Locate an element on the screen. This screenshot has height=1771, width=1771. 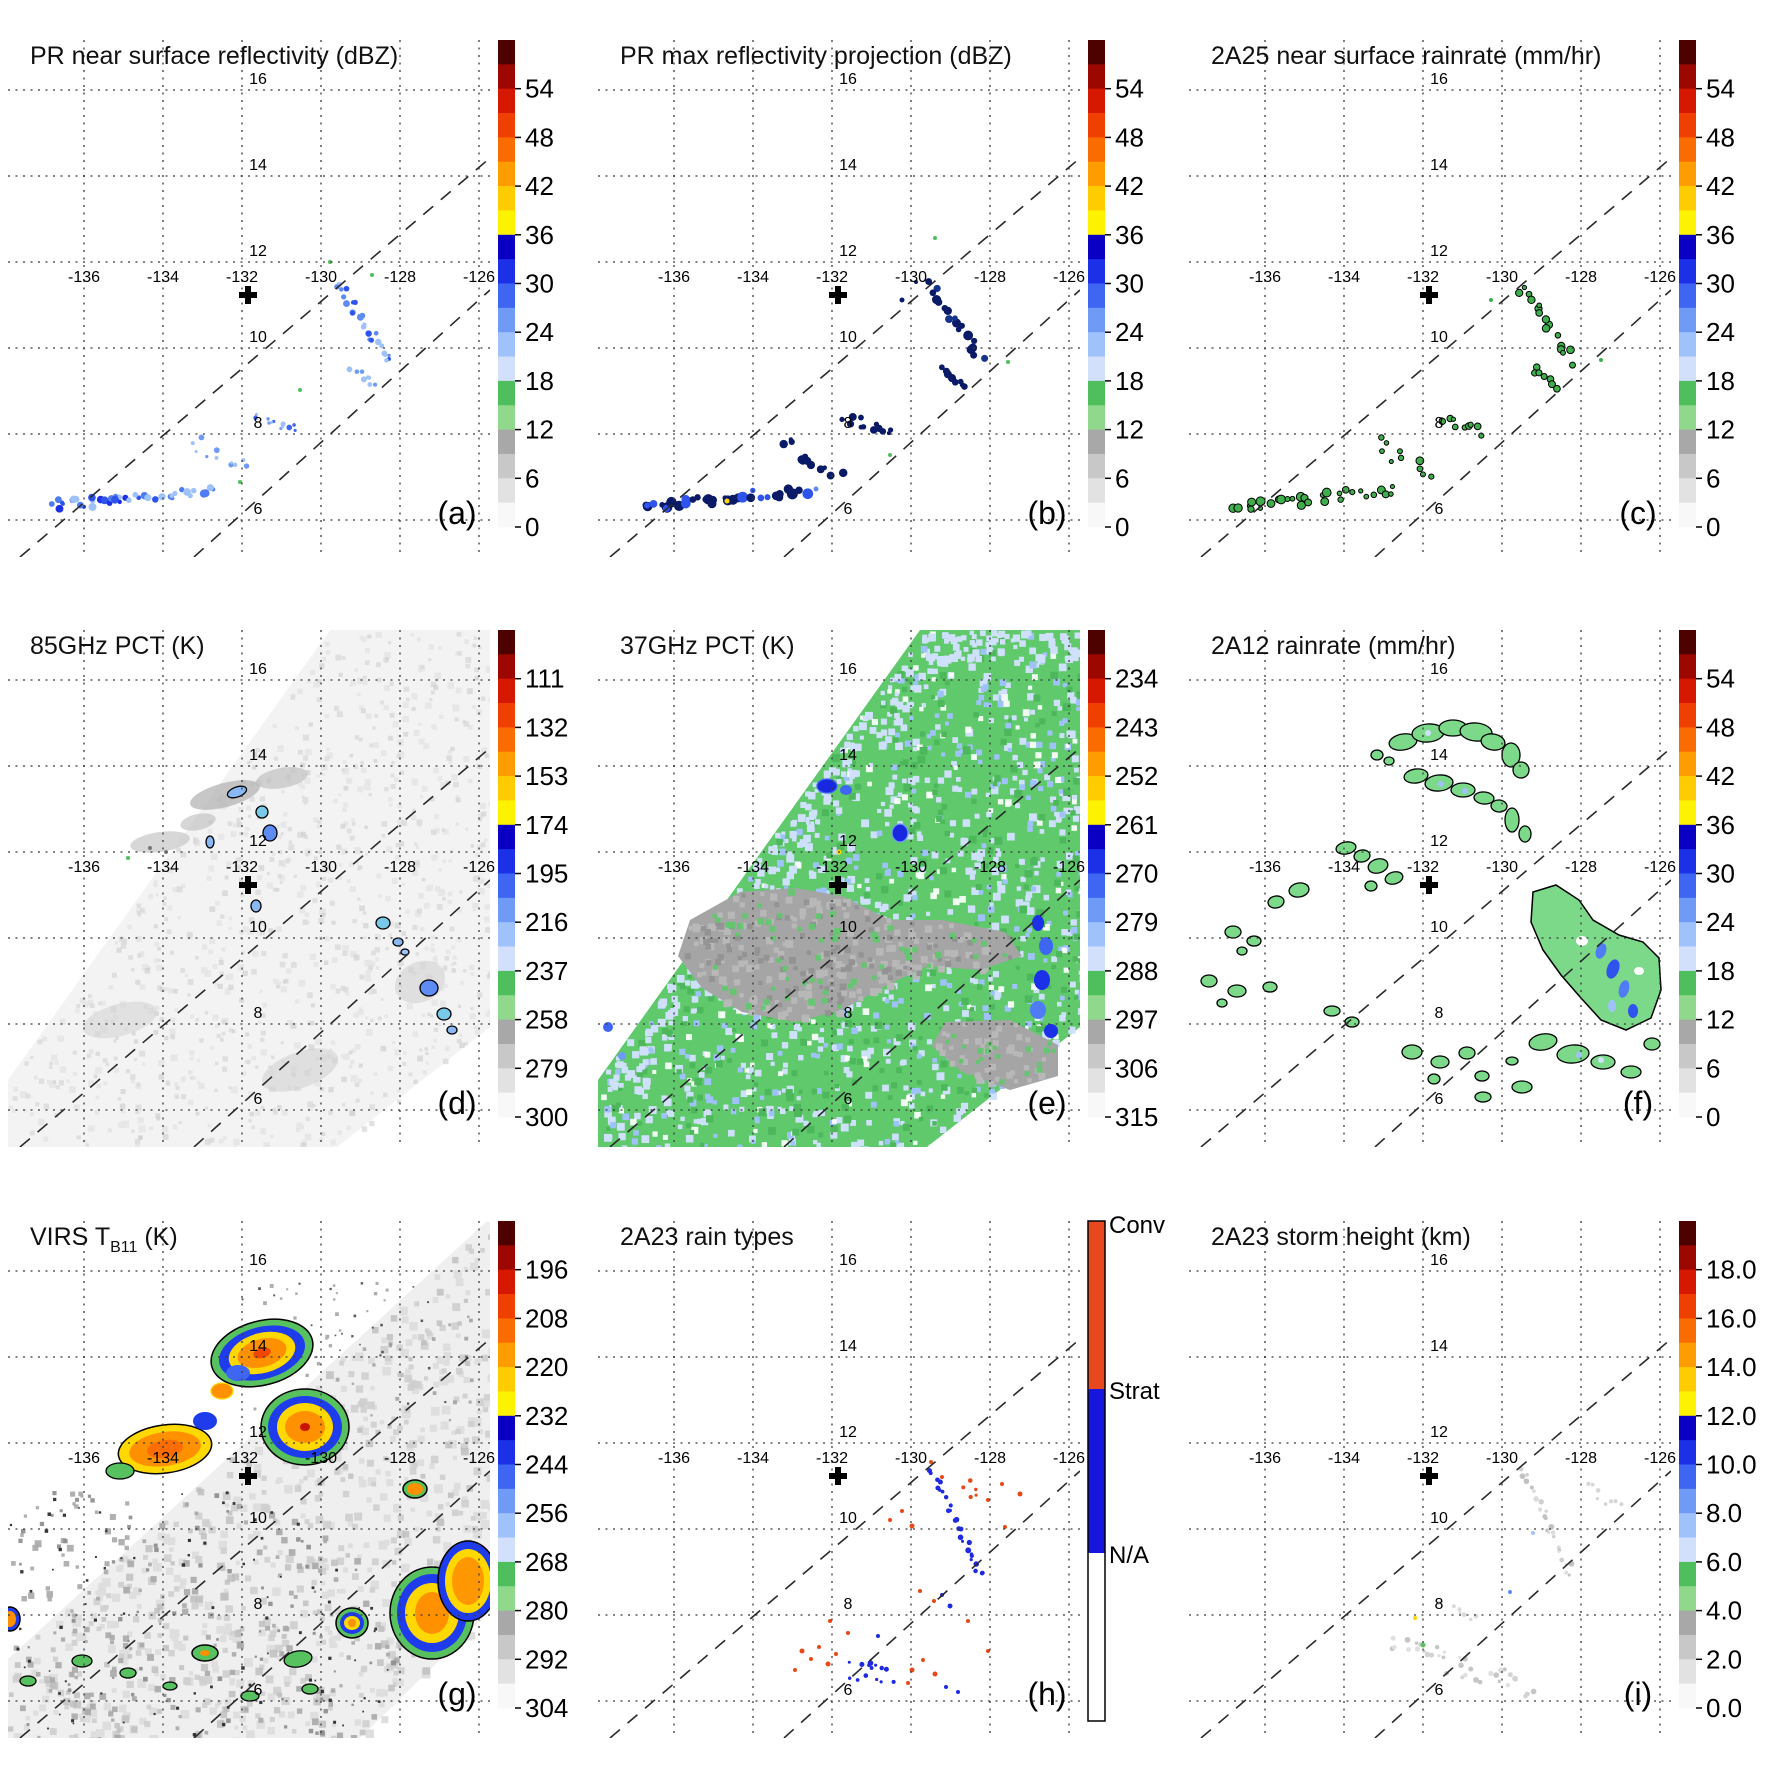
svg-text: 288 is located at coordinates (1136, 971).